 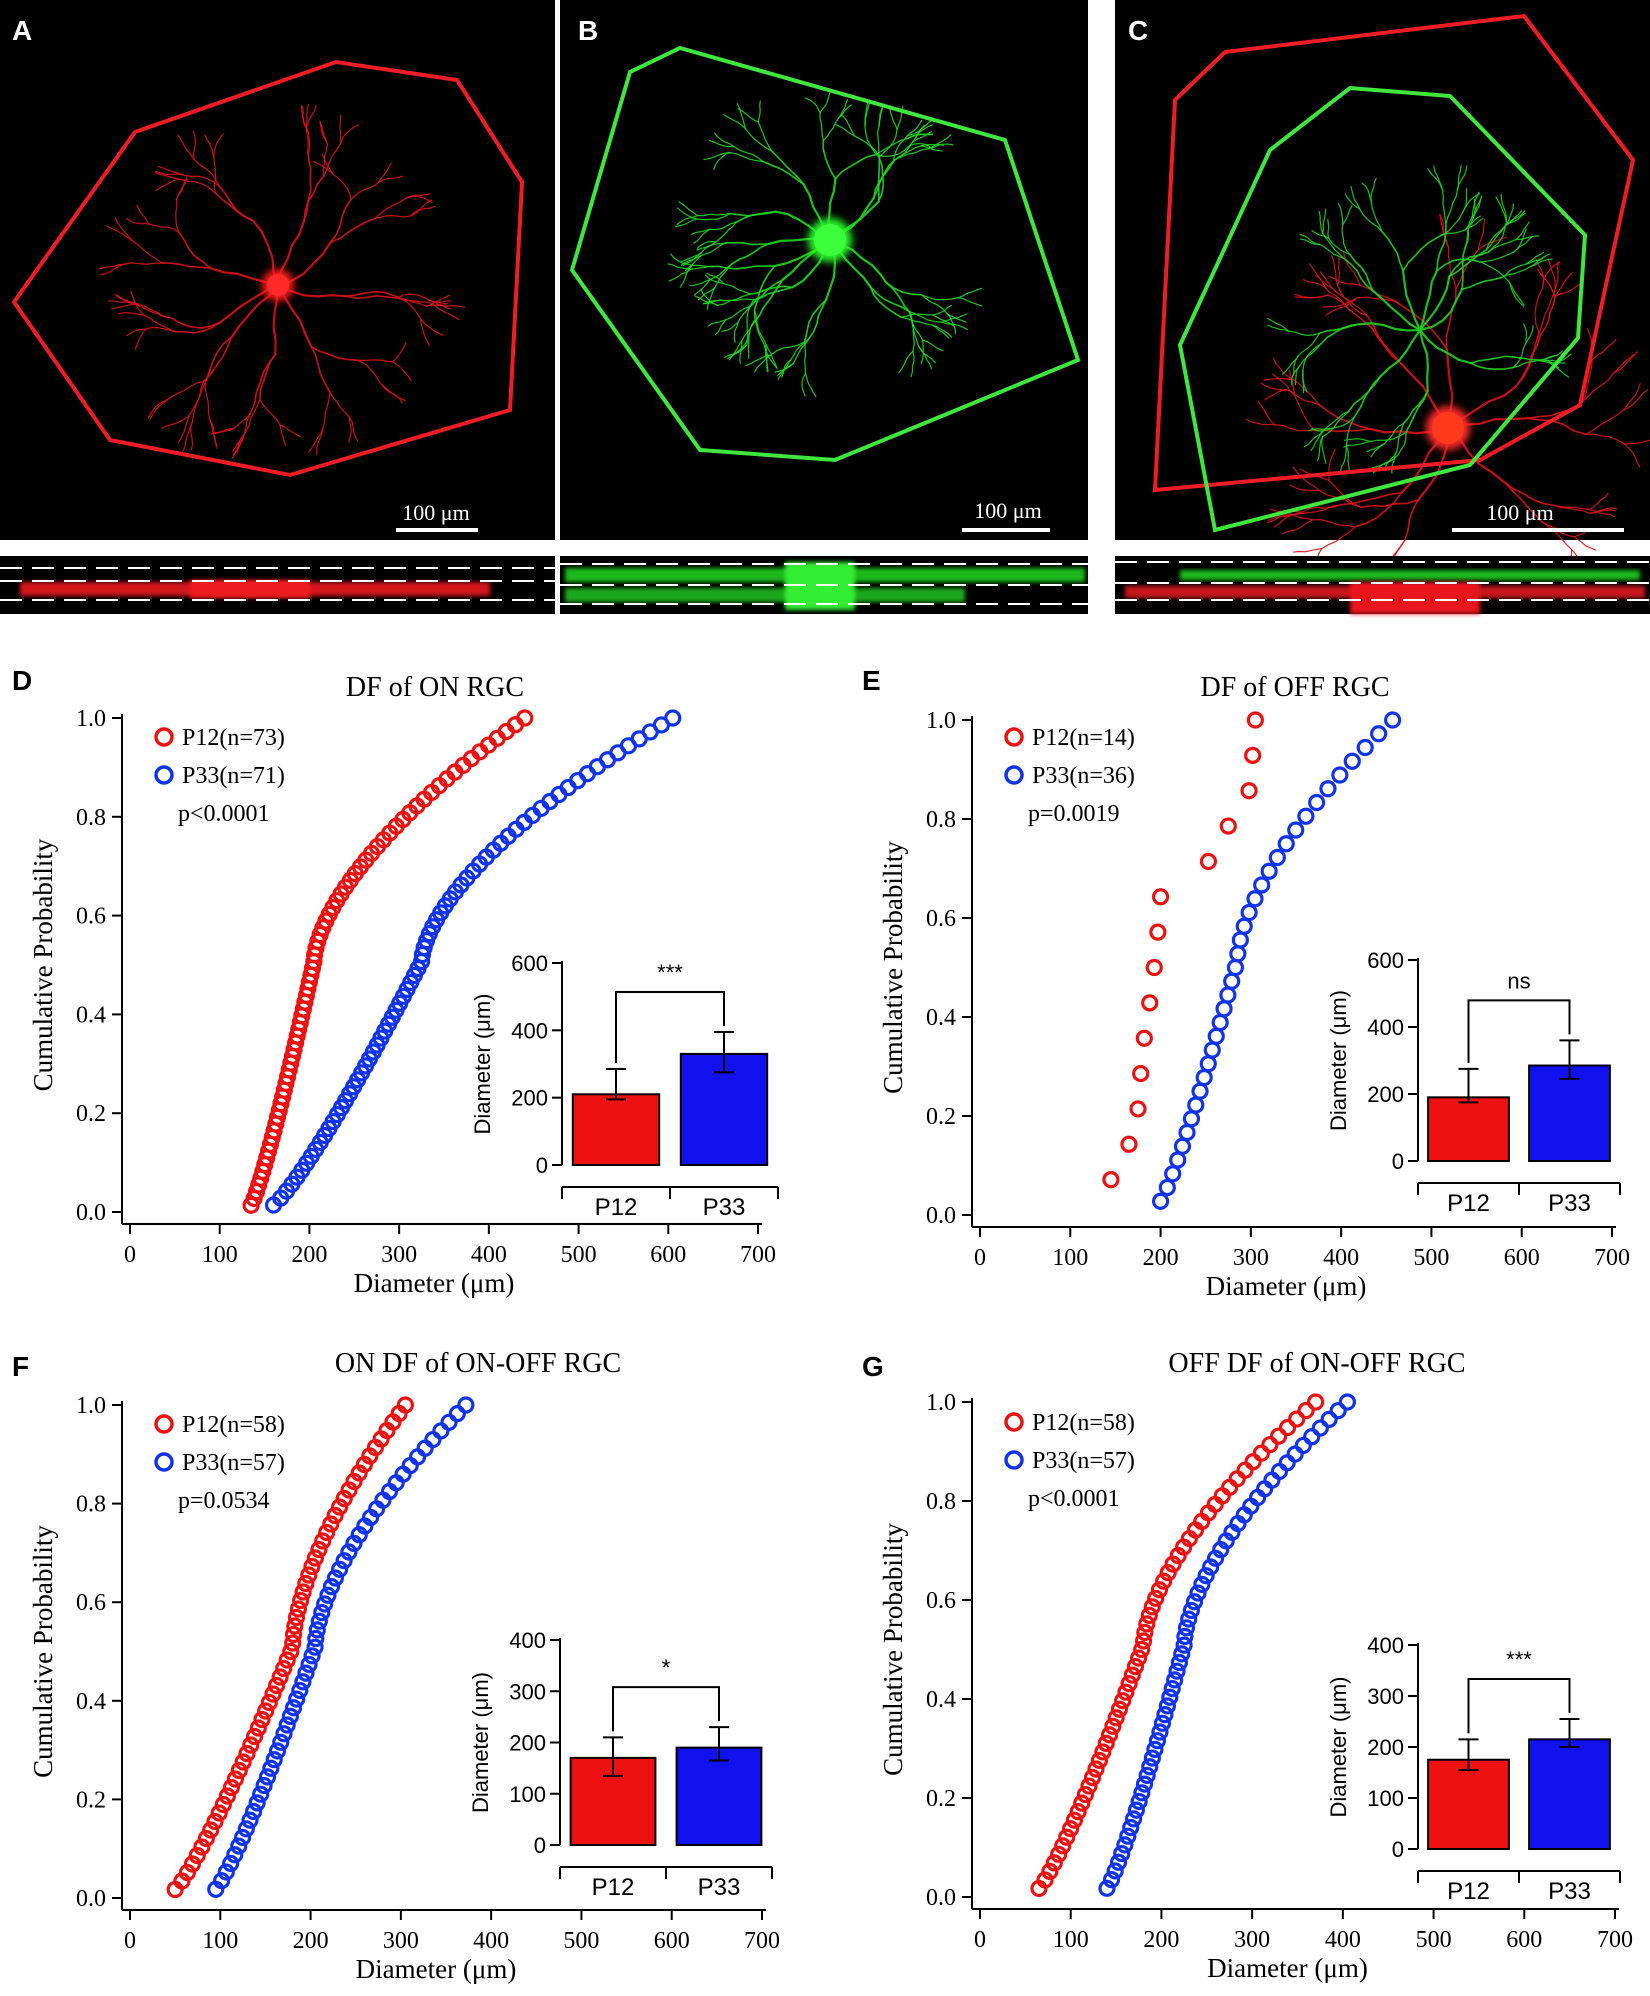 I want to click on scale-bar-a, so click(x=437, y=530).